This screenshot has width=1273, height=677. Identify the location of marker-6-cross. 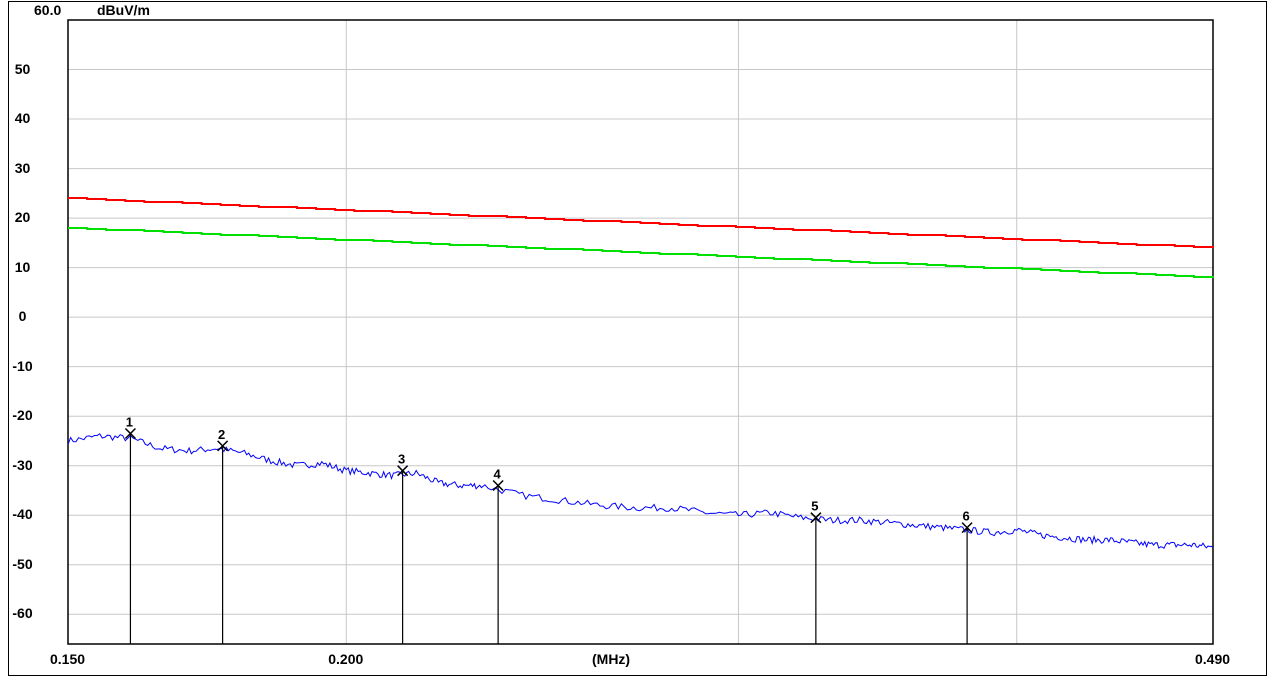
(967, 528).